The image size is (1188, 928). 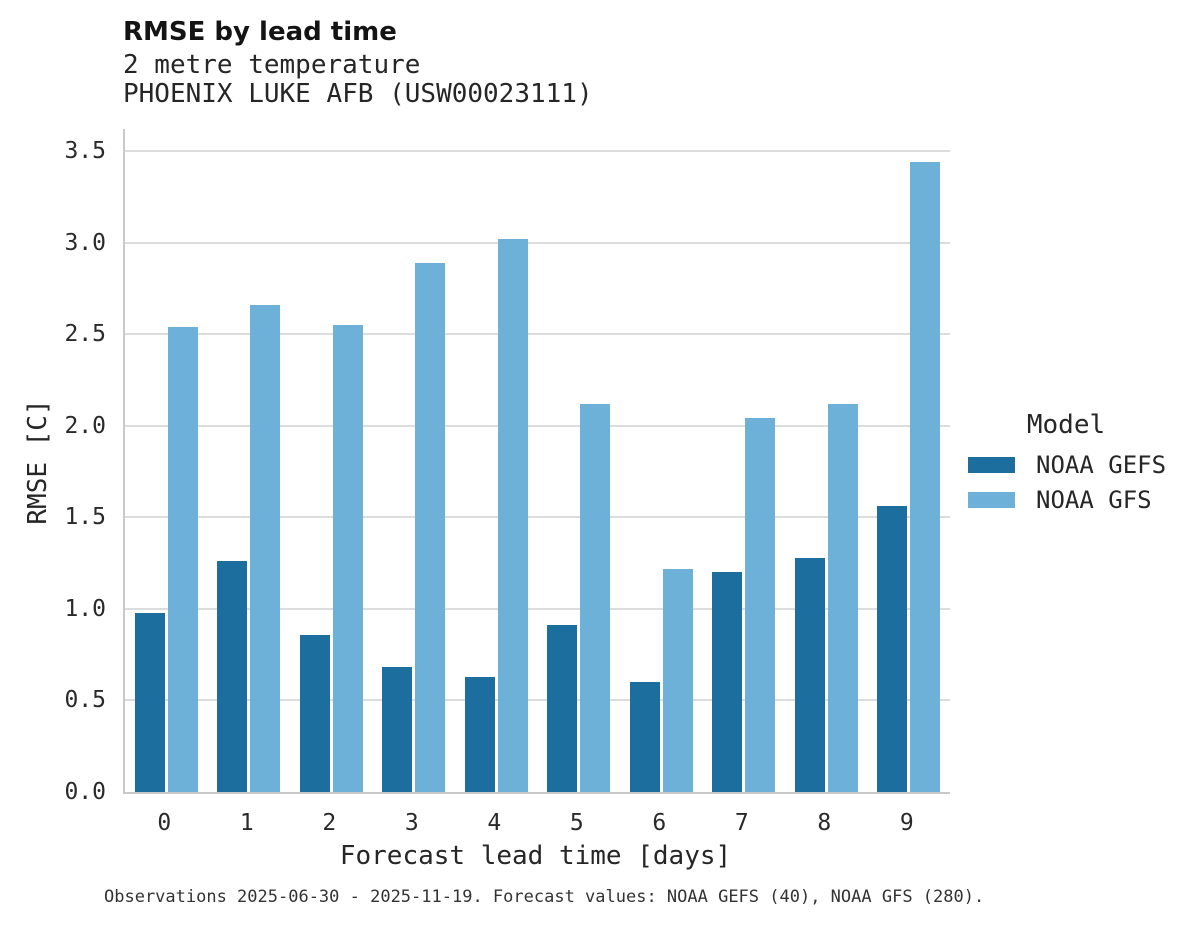 I want to click on x-tick-label-3: 3, so click(x=411, y=823).